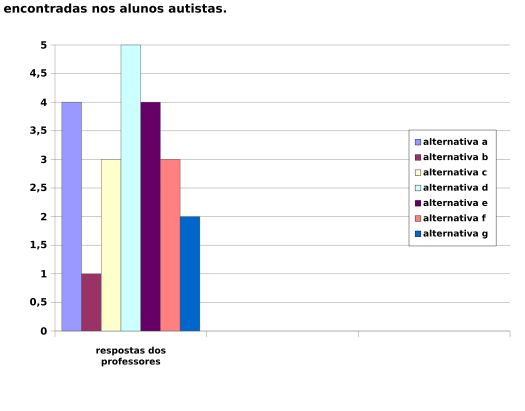 The width and height of the screenshot is (525, 411). I want to click on y-tick-label: 2,5, so click(38, 188).